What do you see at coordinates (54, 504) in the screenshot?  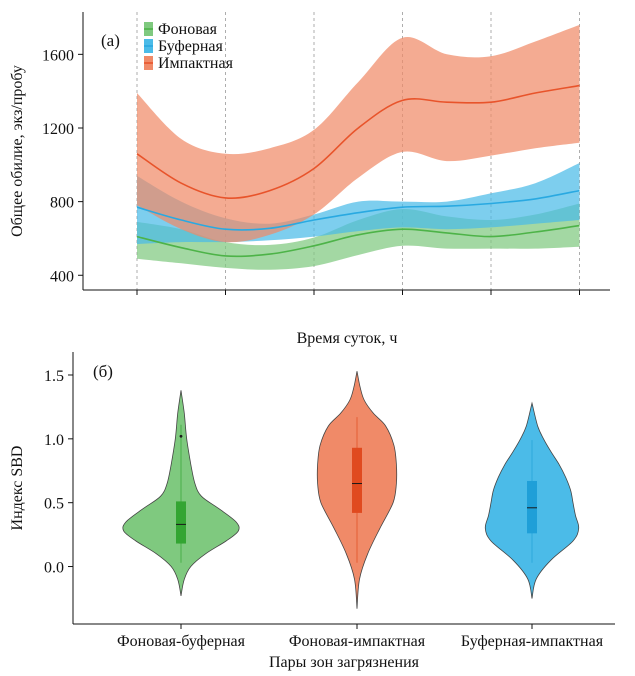 I see `panel-b-y-tick-label: 0.5` at bounding box center [54, 504].